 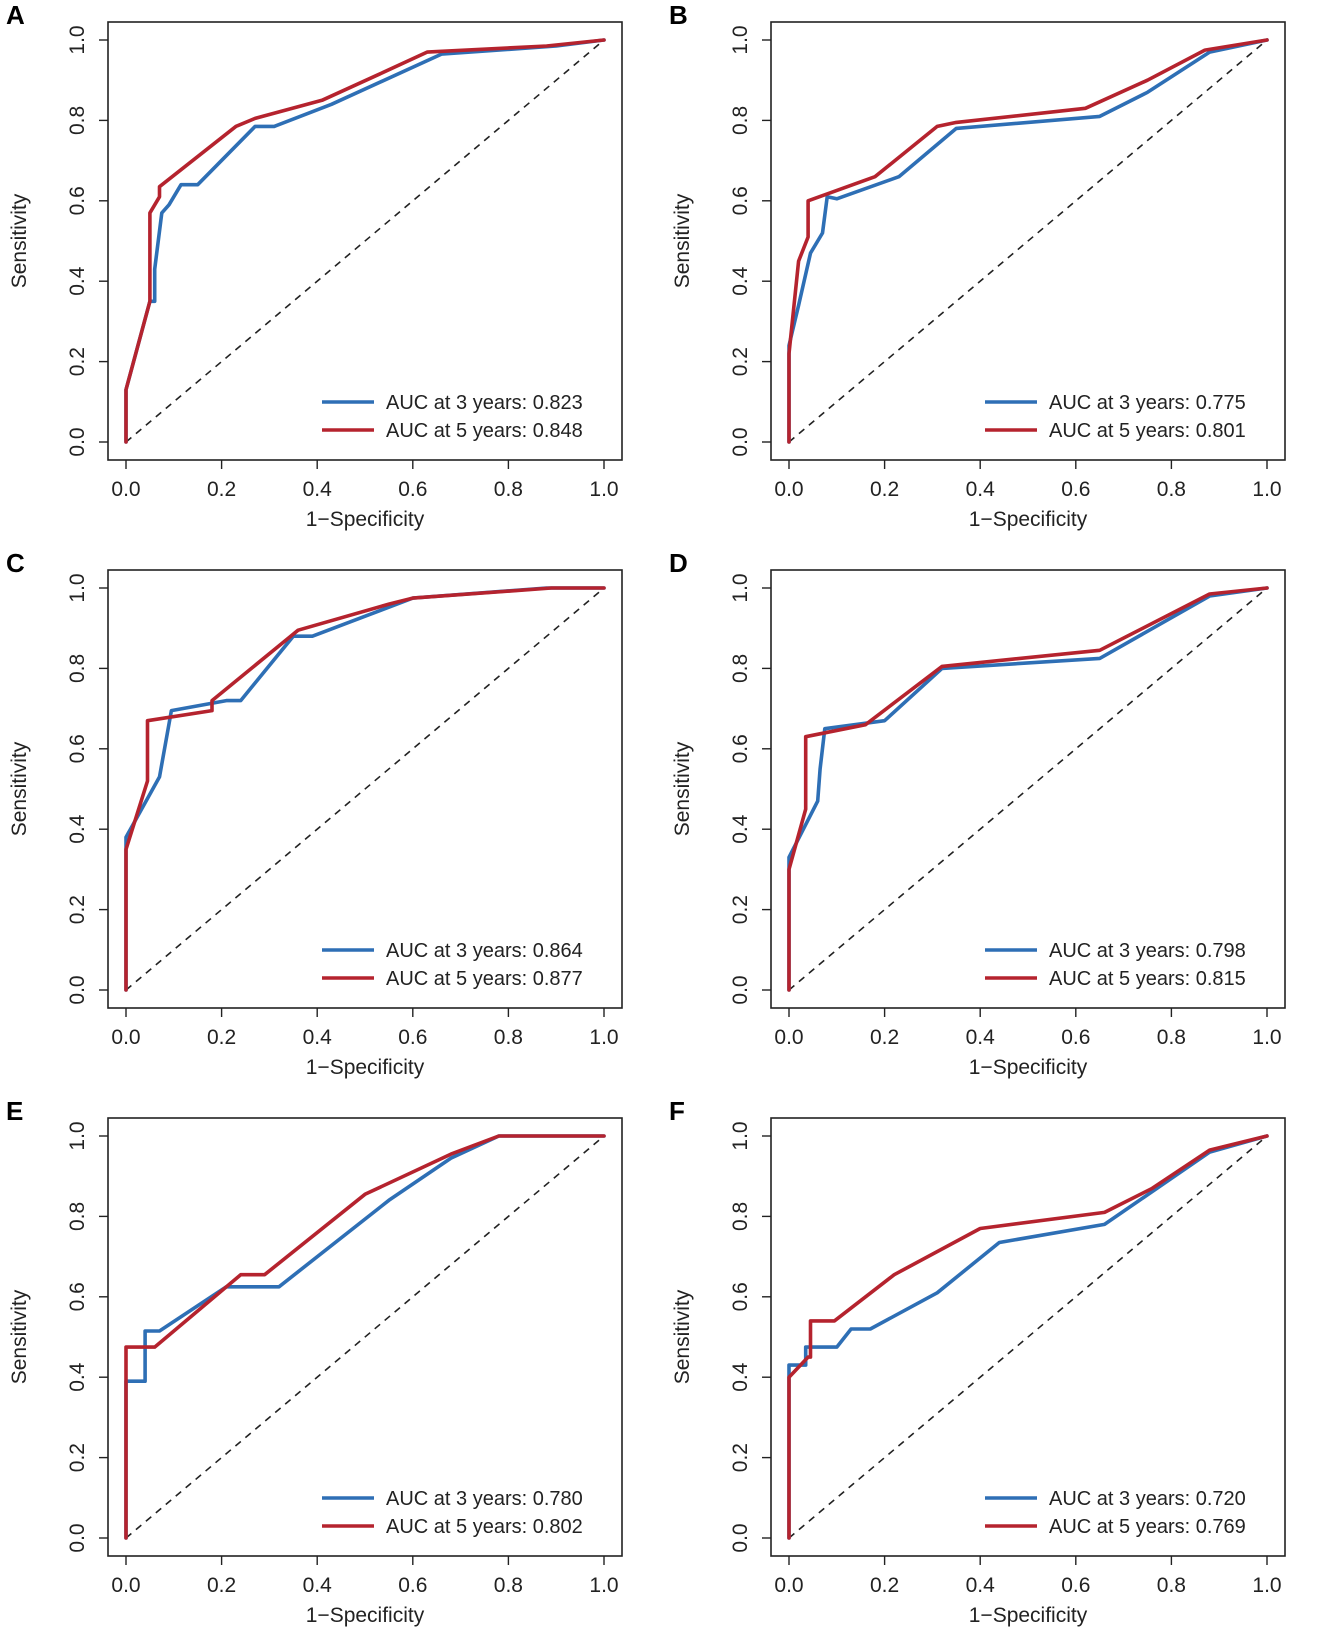 I want to click on panel-label: F, so click(x=677, y=1111).